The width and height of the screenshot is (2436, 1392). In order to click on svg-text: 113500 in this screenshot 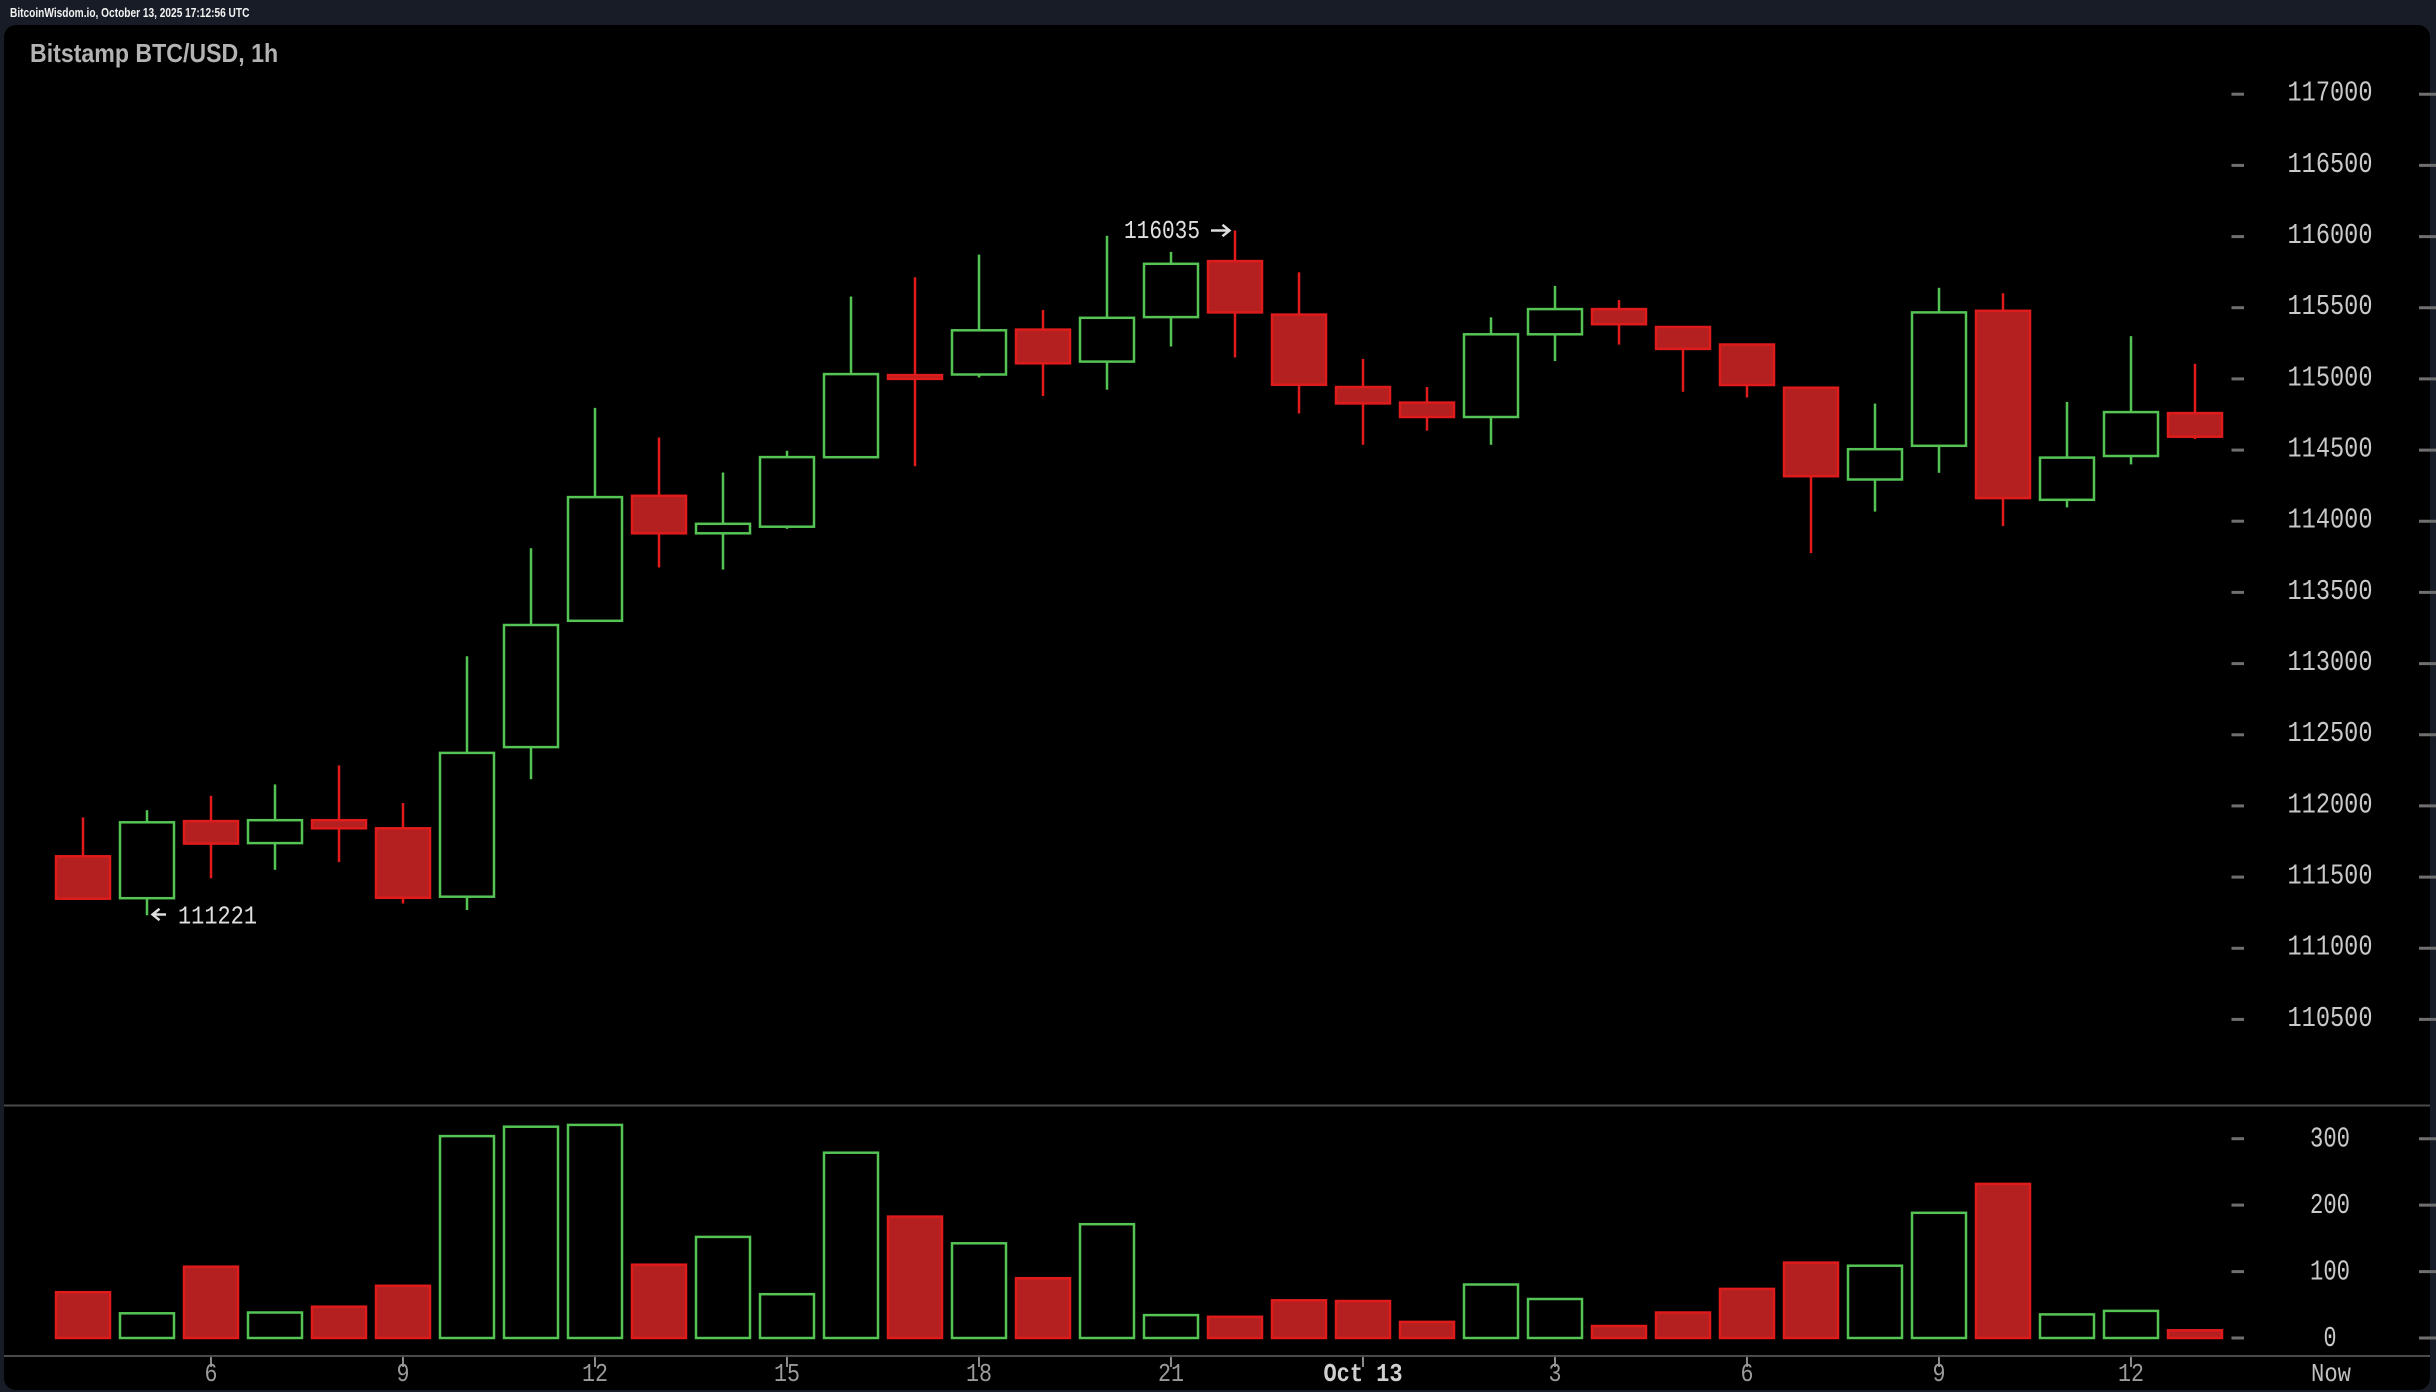, I will do `click(2330, 591)`.